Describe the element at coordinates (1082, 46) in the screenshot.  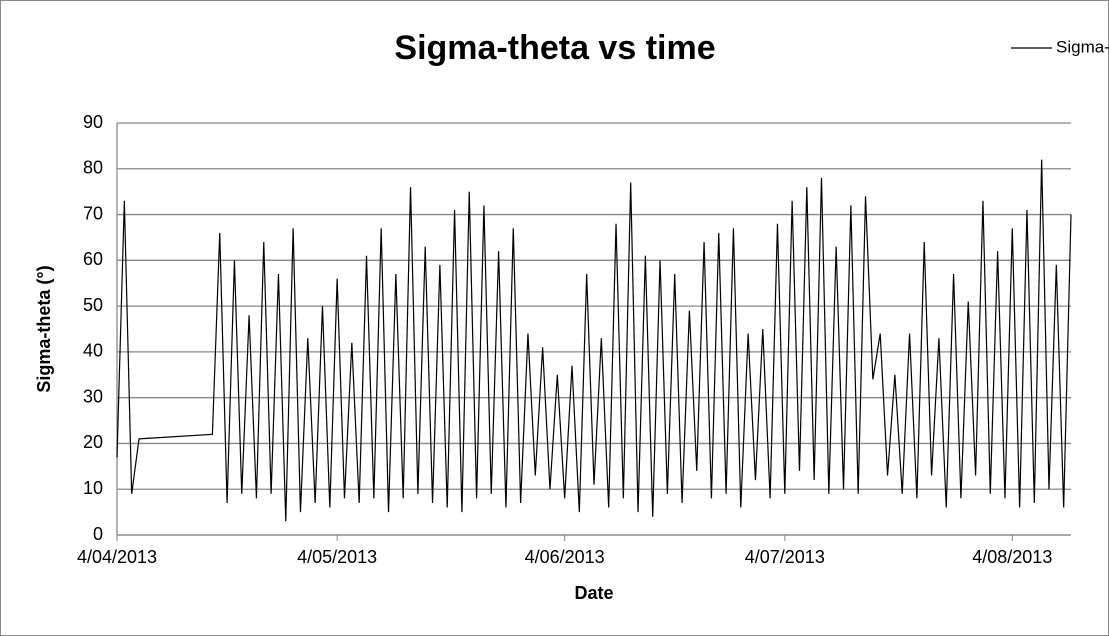
I see `legend-label: Sigma-theta` at that location.